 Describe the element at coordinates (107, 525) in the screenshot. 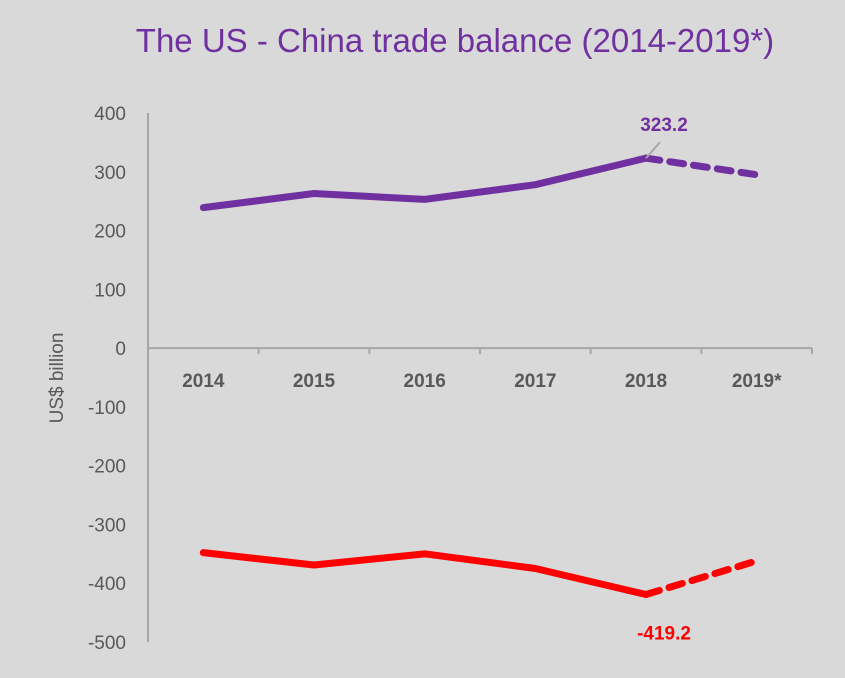

I see `y-tick-label: -300` at that location.